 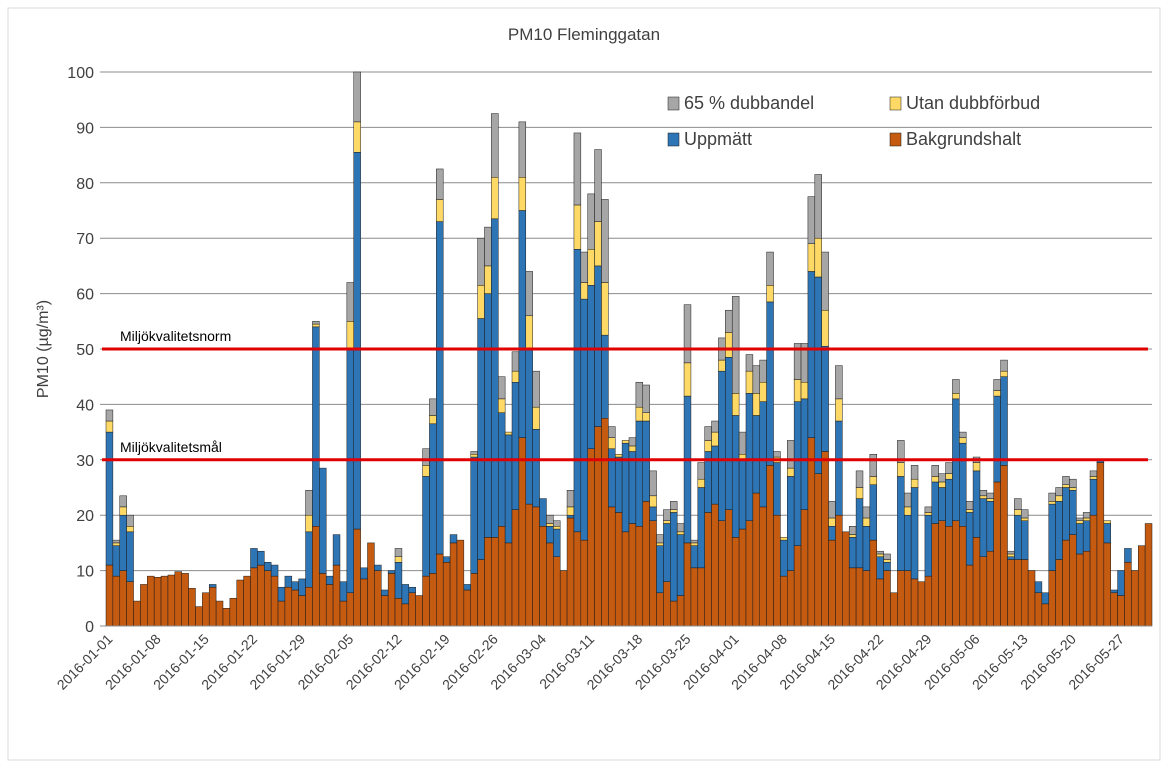 I want to click on reference-label: Miljökvalitetsnorm, so click(x=175, y=336).